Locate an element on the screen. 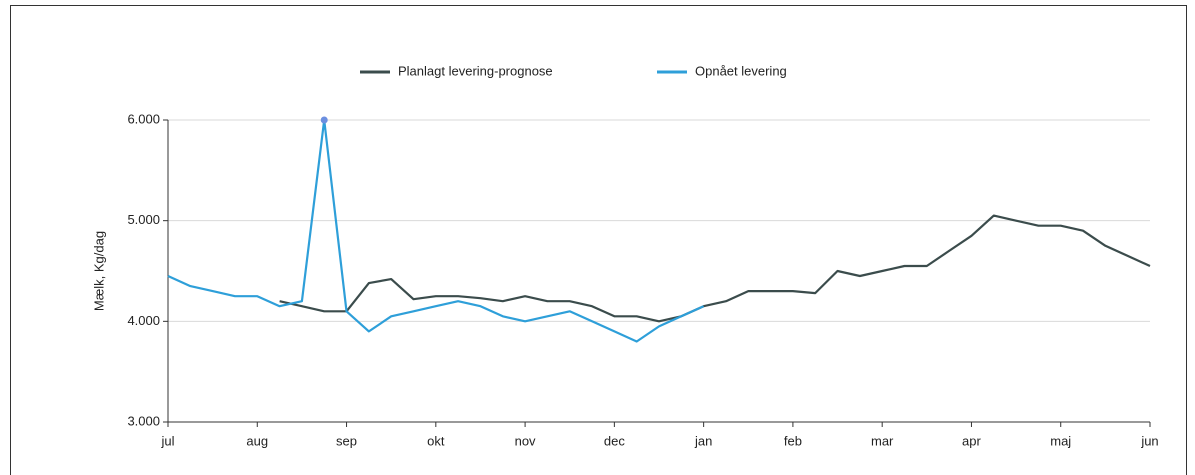 The image size is (1195, 475). x-tick-label: aug is located at coordinates (257, 440).